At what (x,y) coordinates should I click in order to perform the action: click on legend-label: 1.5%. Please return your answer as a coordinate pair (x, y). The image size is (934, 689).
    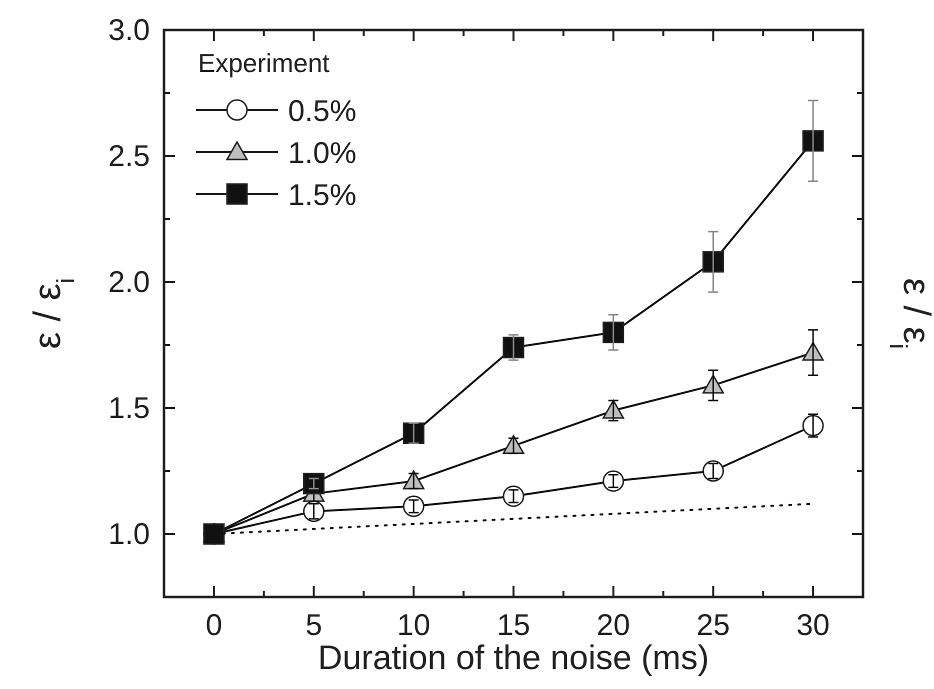
    Looking at the image, I should click on (322, 195).